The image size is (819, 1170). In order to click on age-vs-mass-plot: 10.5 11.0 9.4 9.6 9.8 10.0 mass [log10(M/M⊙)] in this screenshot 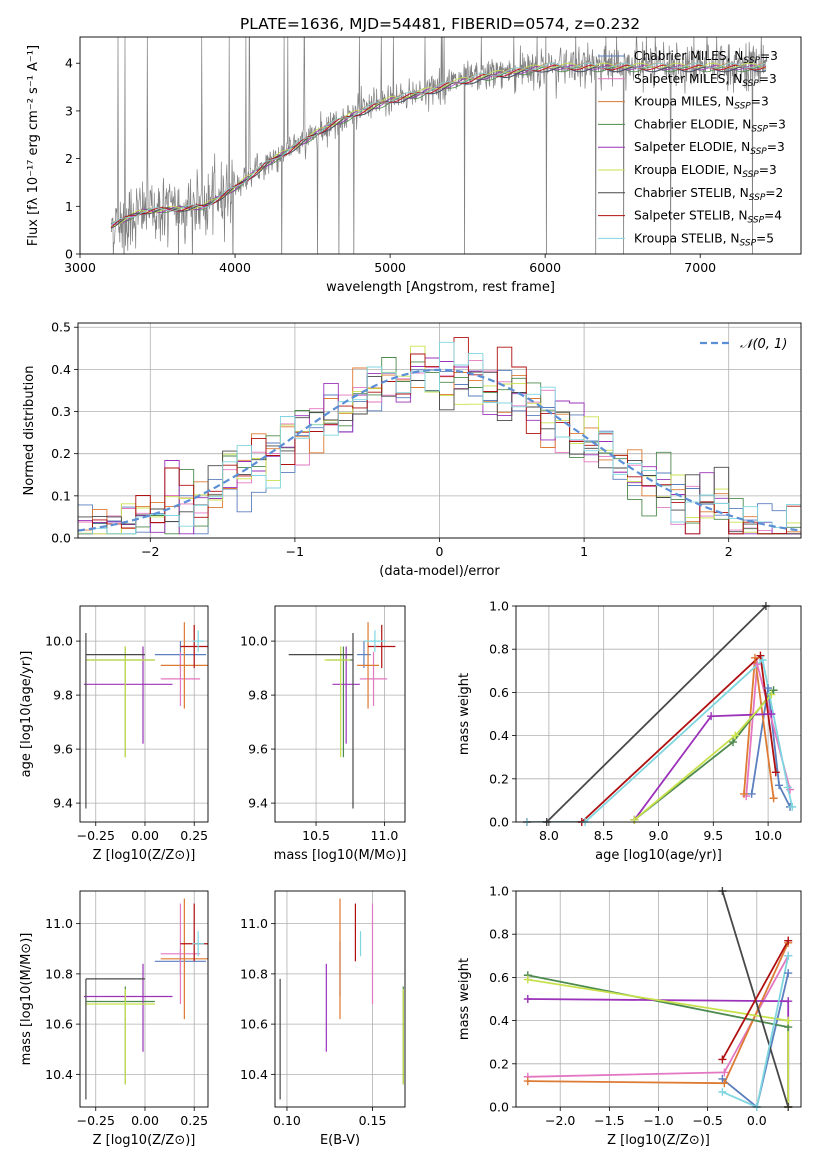, I will do `click(323, 734)`.